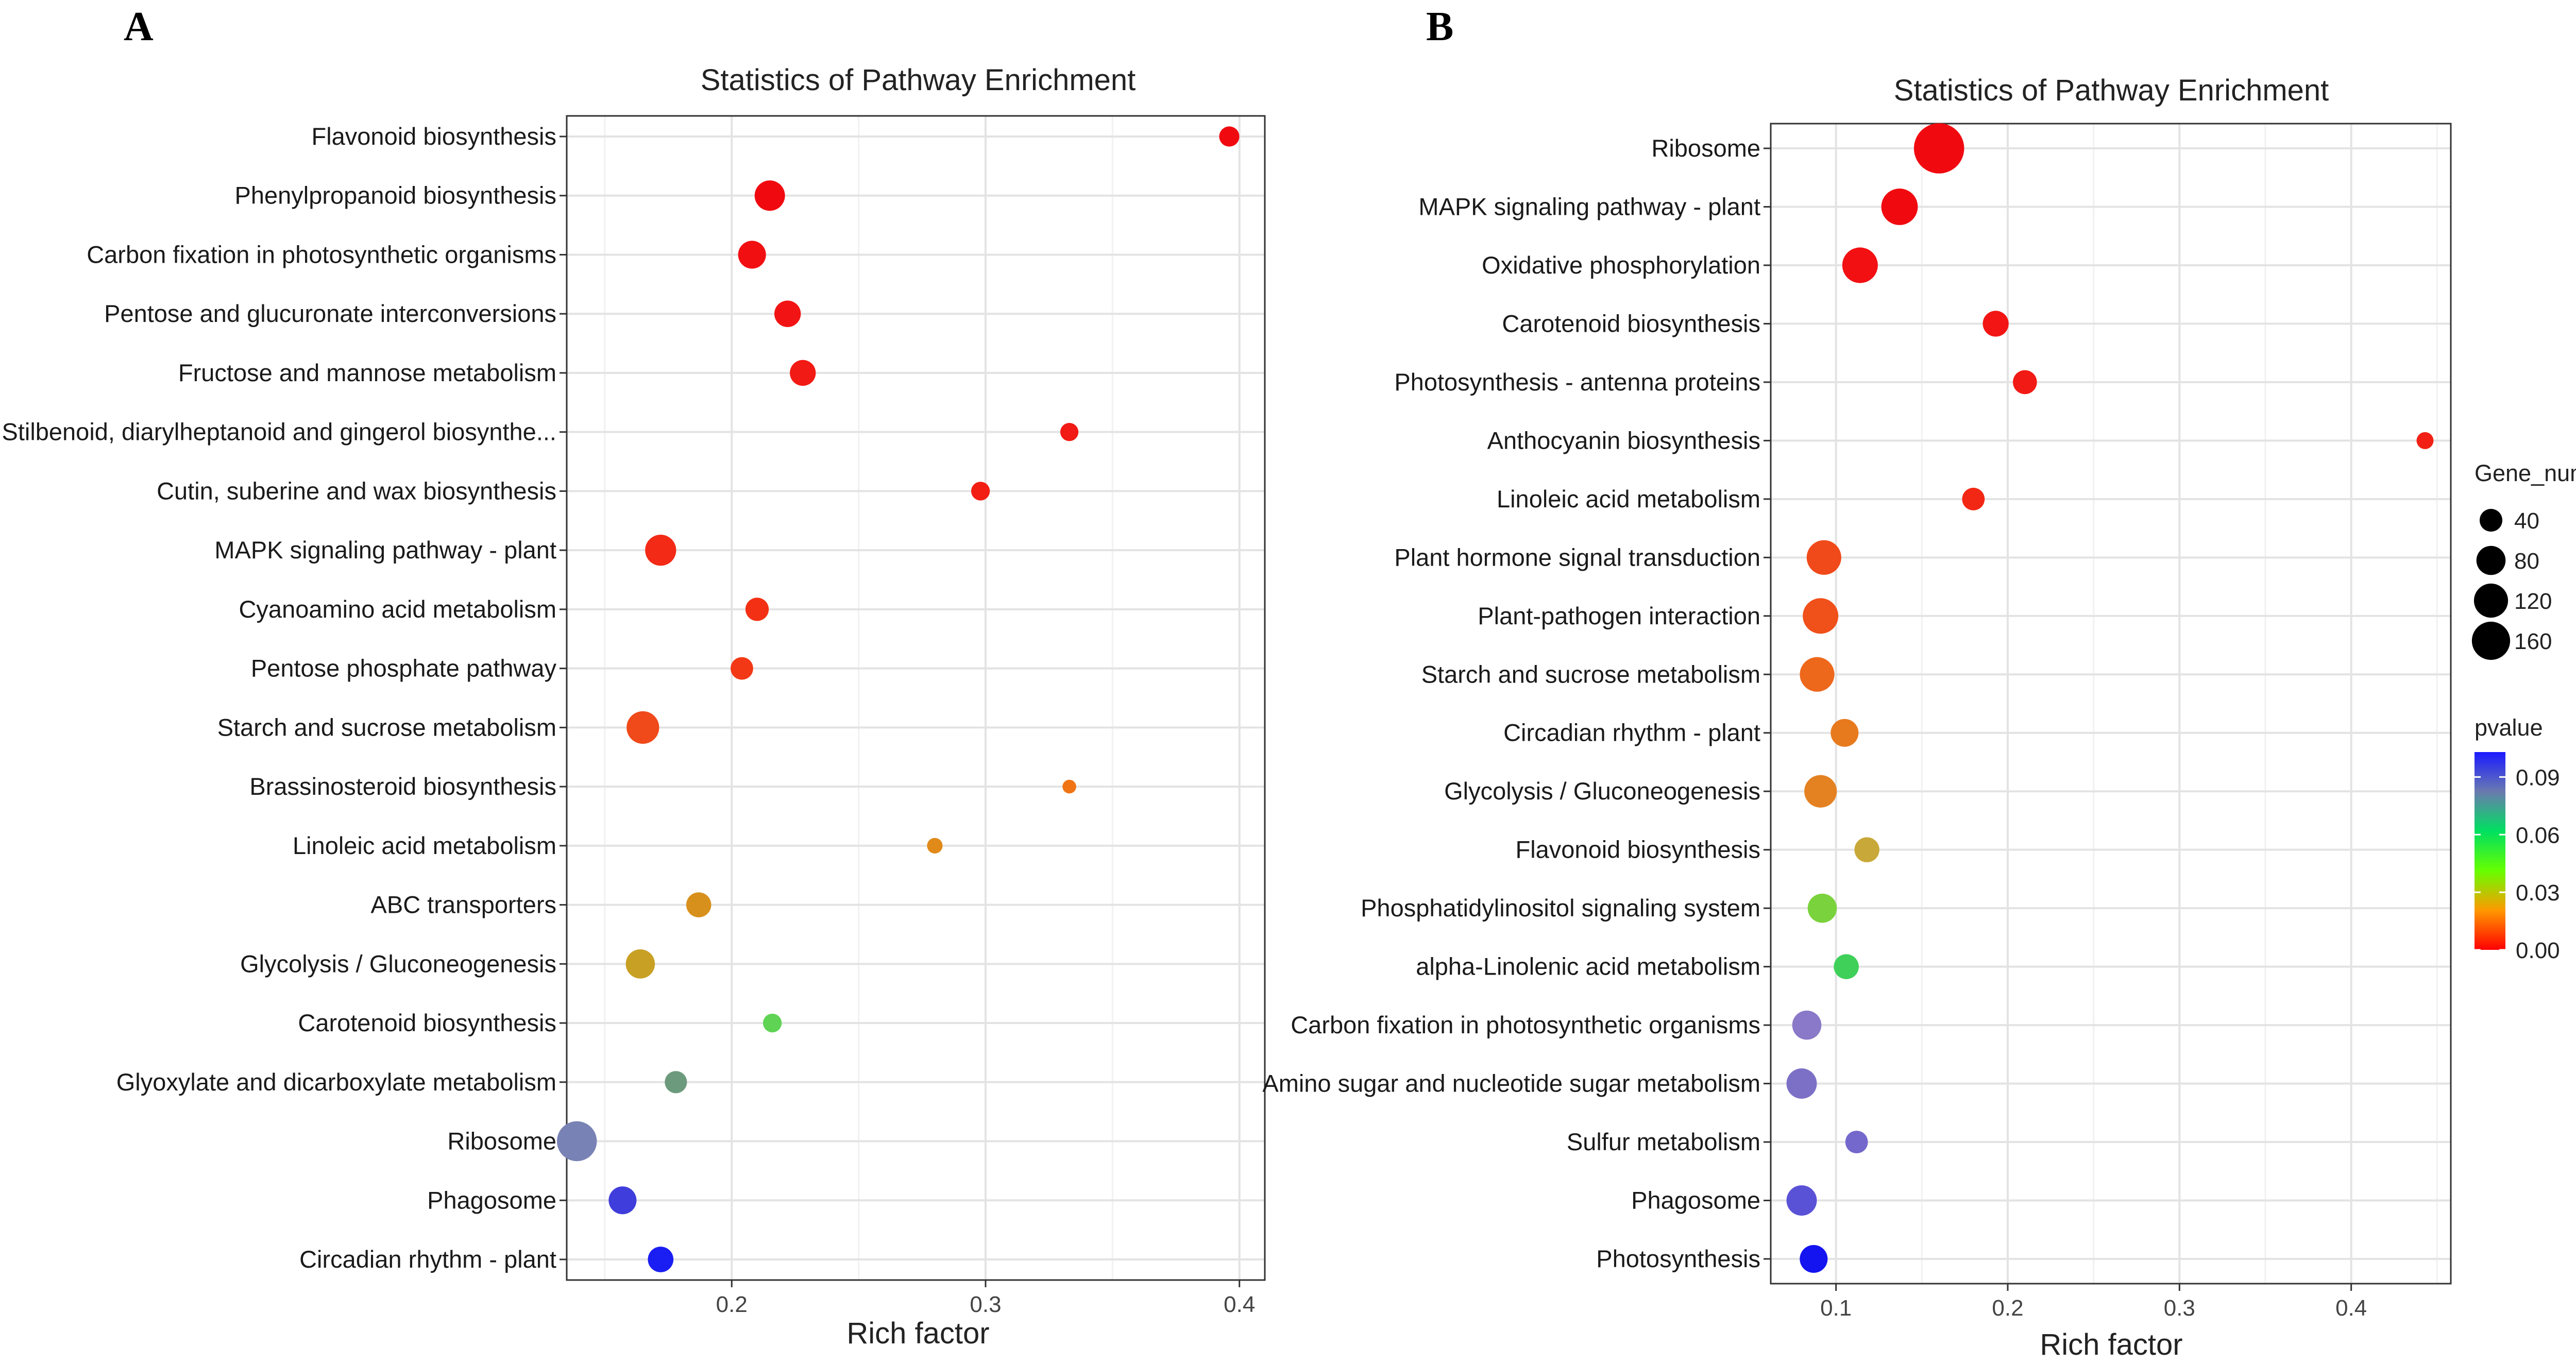 Image resolution: width=2576 pixels, height=1364 pixels. I want to click on panel-a-category-label: Flavonoid biosynthesis, so click(434, 136).